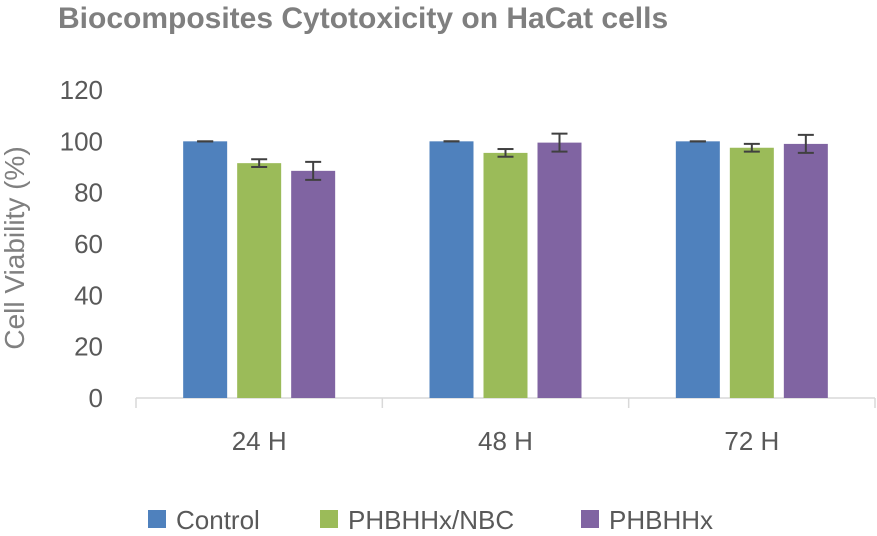 This screenshot has height=536, width=877. What do you see at coordinates (661, 520) in the screenshot?
I see `legend-label: PHBHHx` at bounding box center [661, 520].